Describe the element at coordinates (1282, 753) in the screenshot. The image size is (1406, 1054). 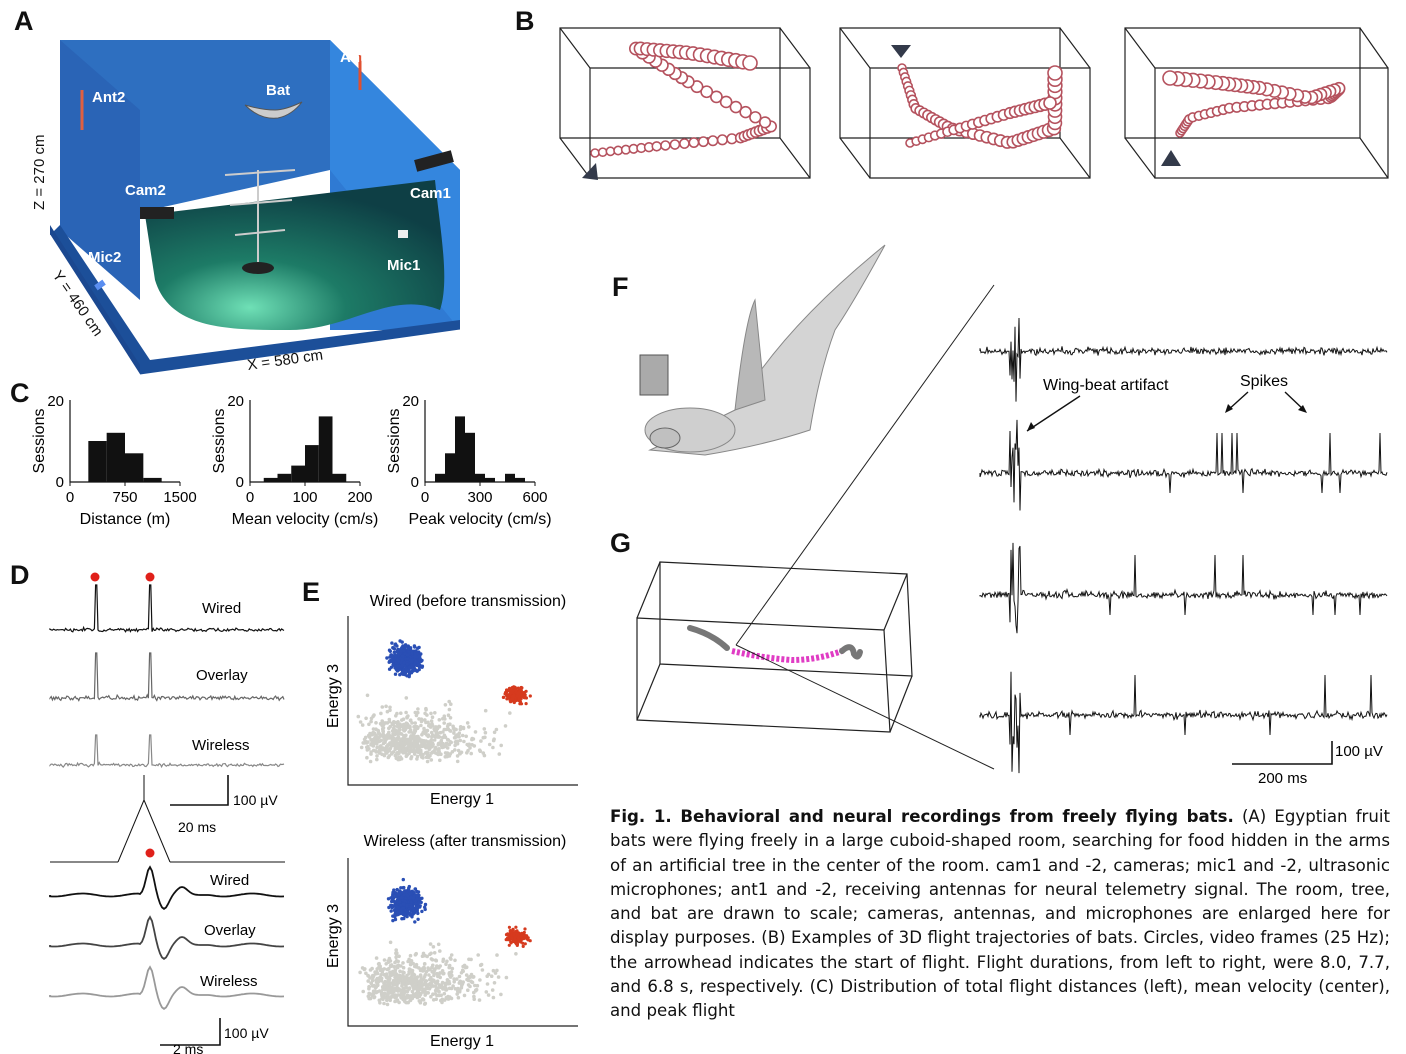
I see `scale-bar-f` at that location.